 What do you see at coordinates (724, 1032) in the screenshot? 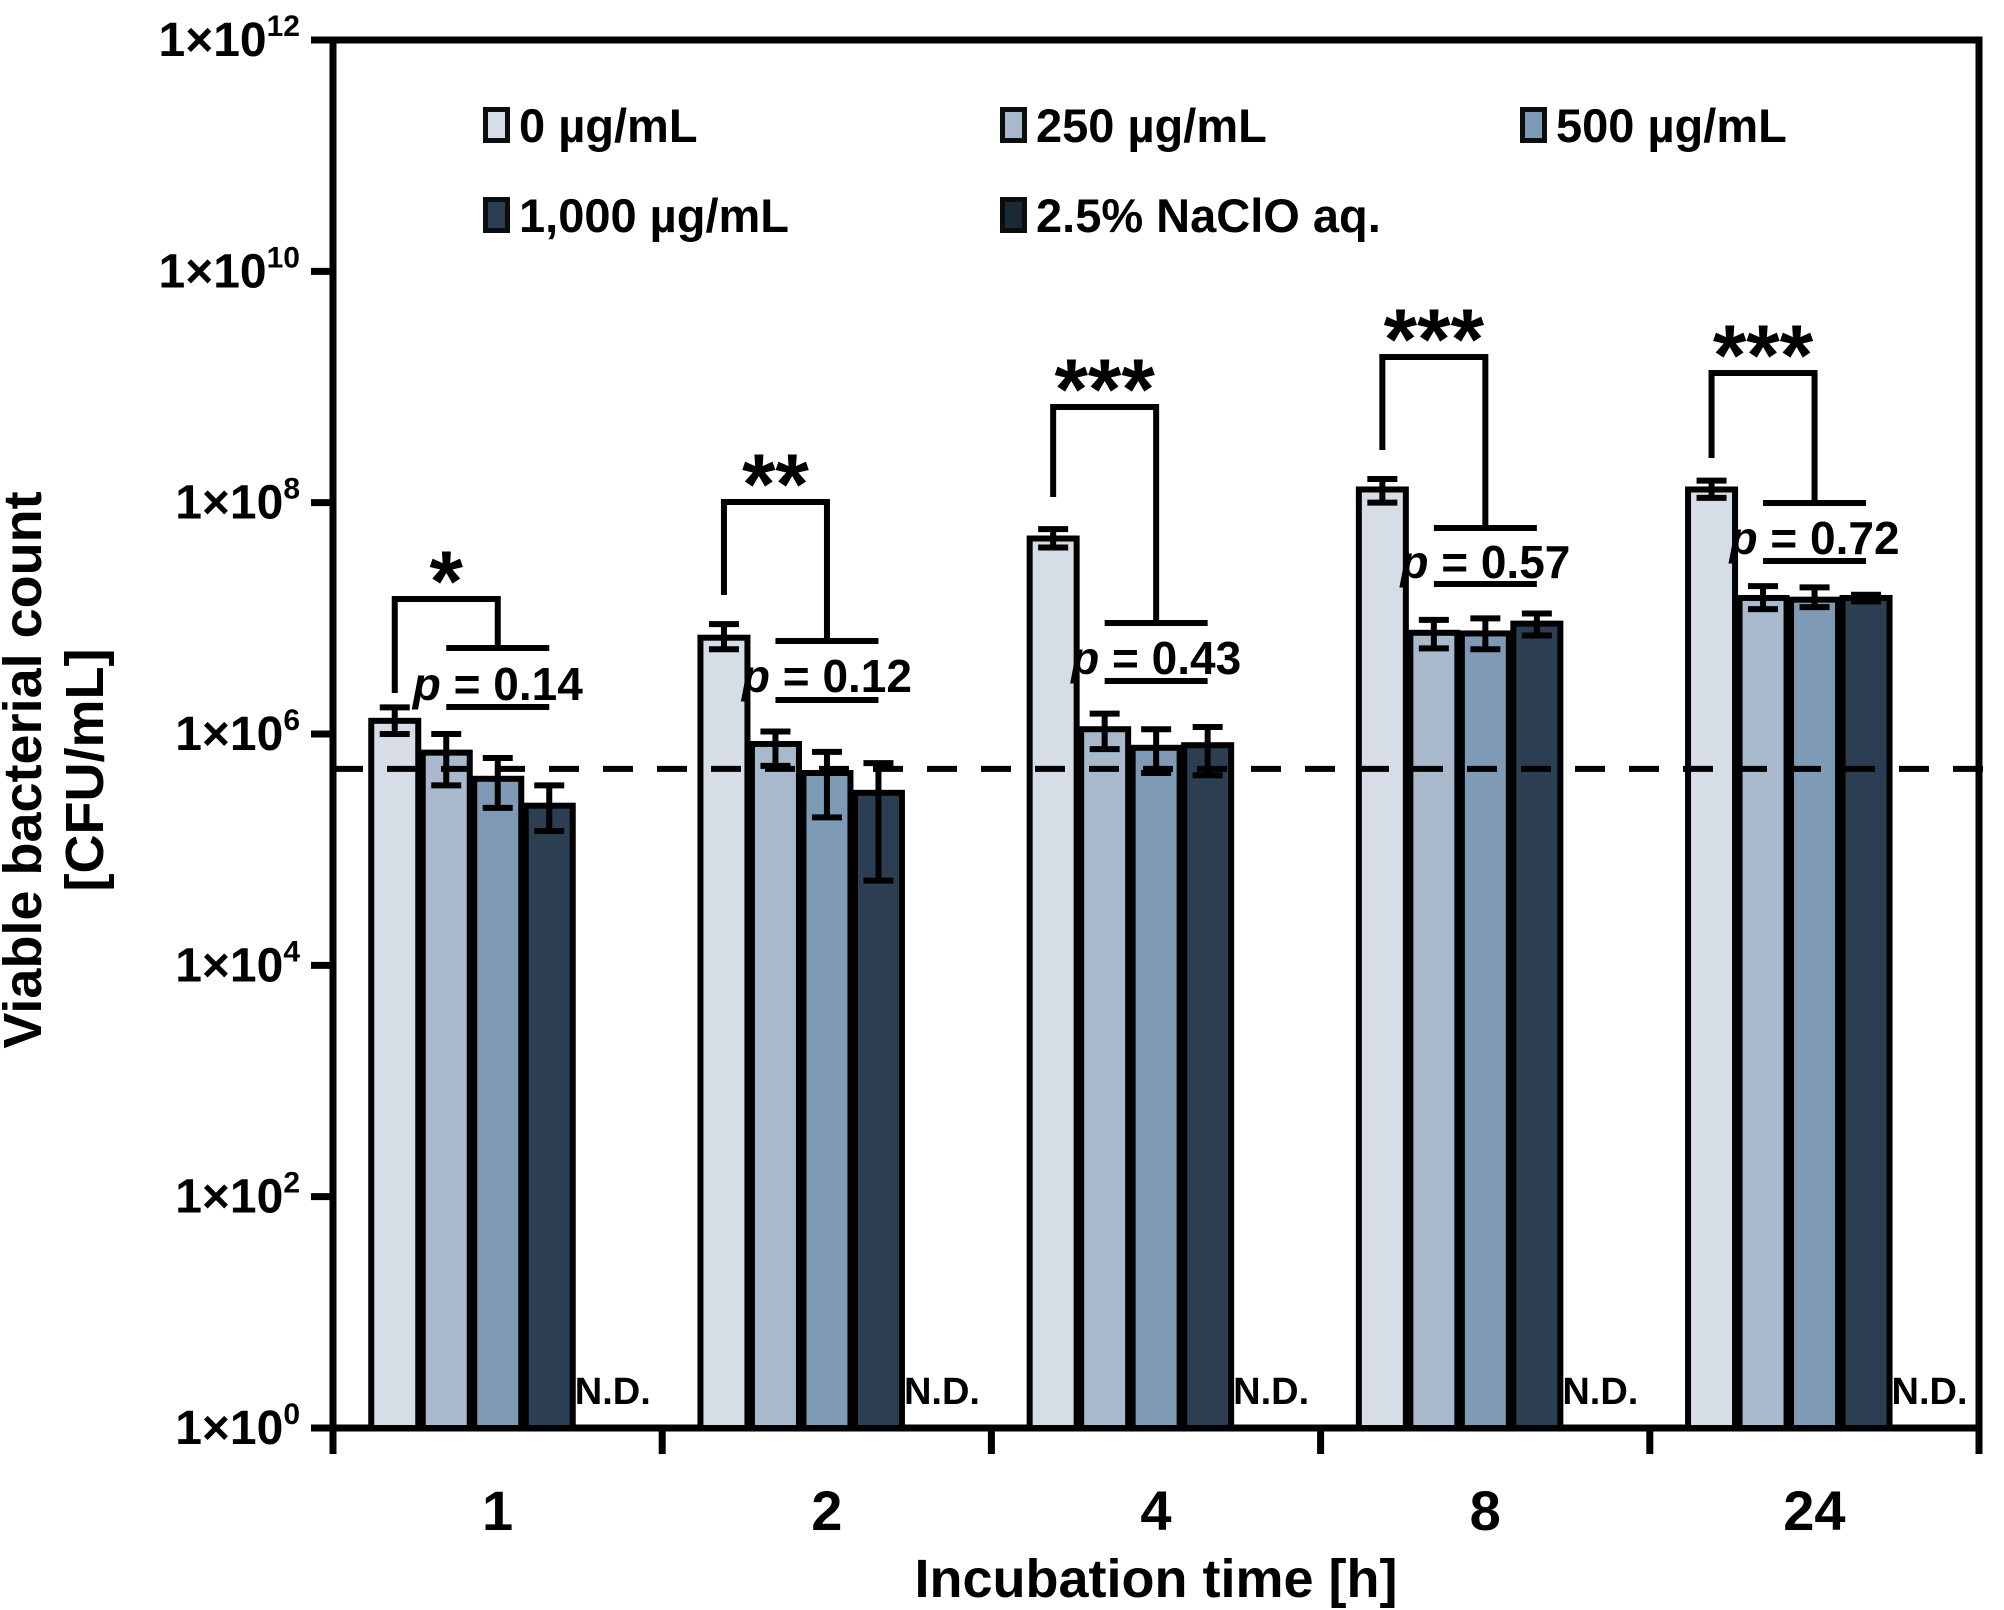
I see `bar-0gmL-2h` at bounding box center [724, 1032].